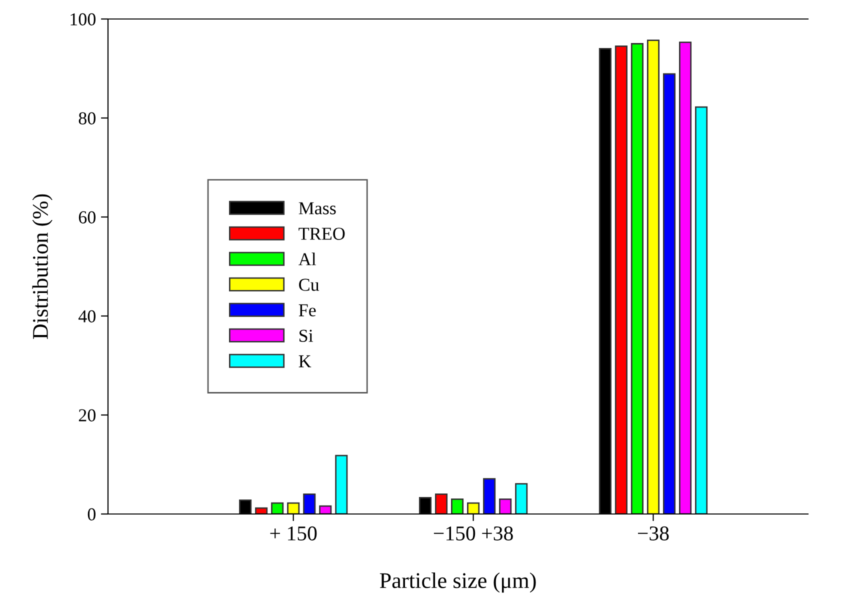 This screenshot has height=598, width=843. Describe the element at coordinates (87, 217) in the screenshot. I see `y-tick-label: 60` at that location.